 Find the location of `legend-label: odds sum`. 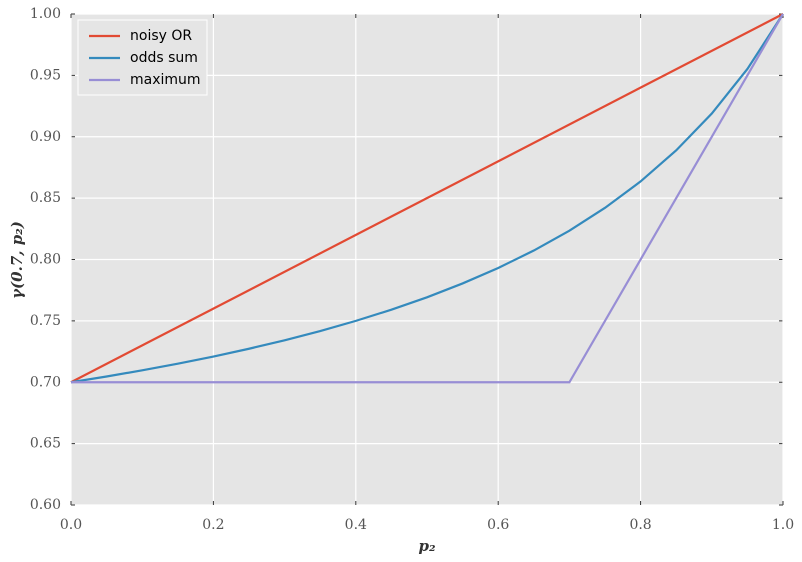

legend-label: odds sum is located at coordinates (164, 58).